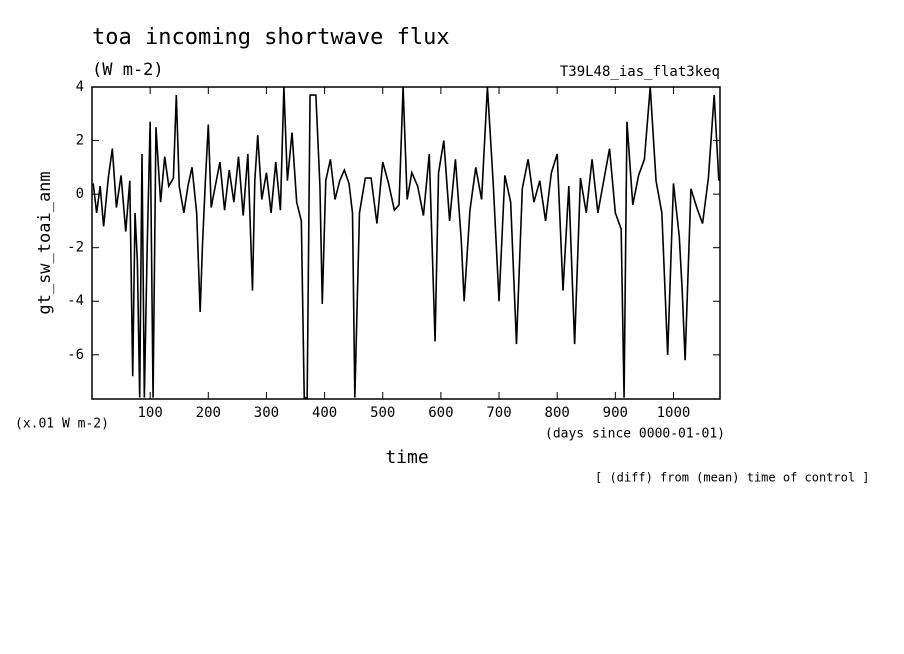 The image size is (904, 654). What do you see at coordinates (324, 413) in the screenshot?
I see `x-tick-label: 400` at bounding box center [324, 413].